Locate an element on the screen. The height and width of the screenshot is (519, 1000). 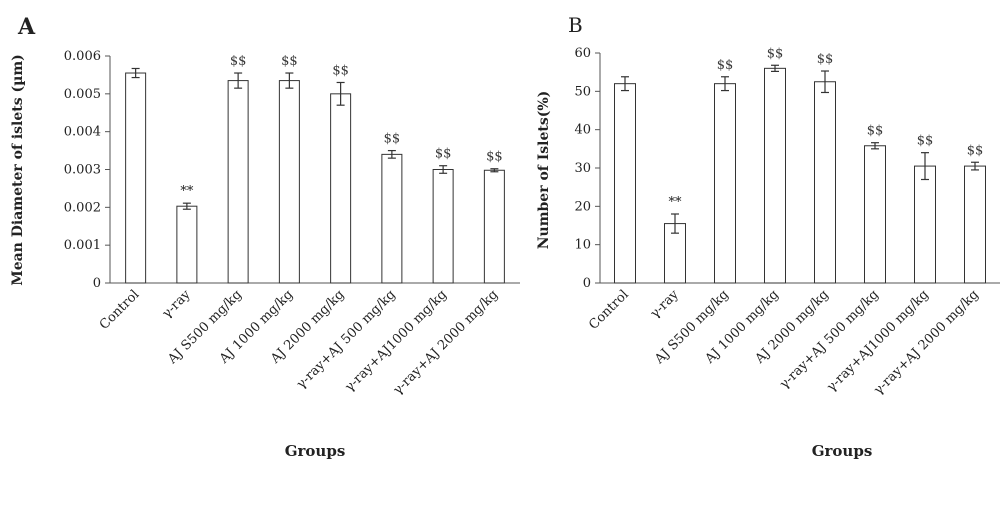
panel-b-y-tick-label: 60 is located at coordinates (582, 53).